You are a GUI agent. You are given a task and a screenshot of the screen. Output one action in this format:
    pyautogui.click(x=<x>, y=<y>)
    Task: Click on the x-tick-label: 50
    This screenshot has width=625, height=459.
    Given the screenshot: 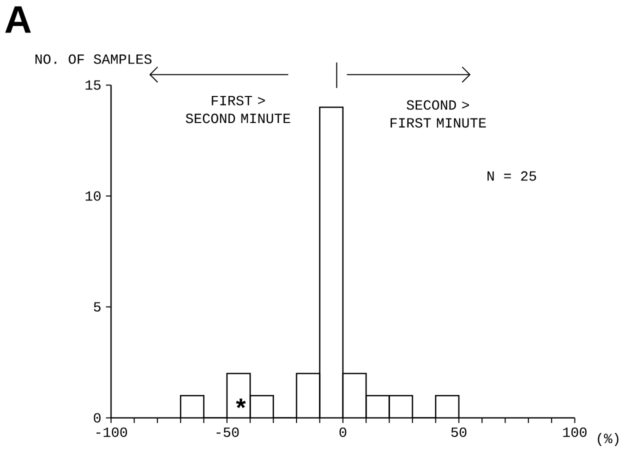 What is the action you would take?
    pyautogui.click(x=458, y=432)
    